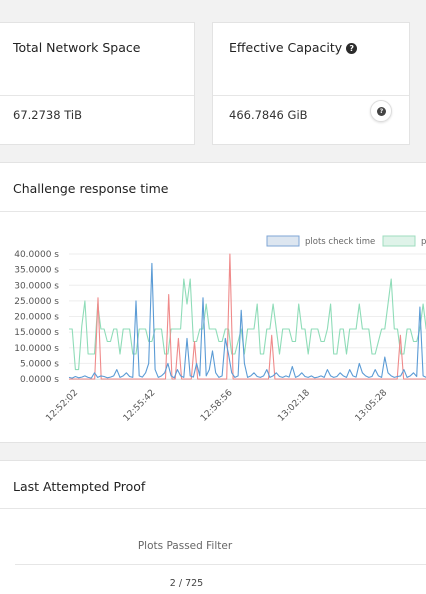  What do you see at coordinates (36, 318) in the screenshot?
I see `y-tick-label: 20.0000 s` at bounding box center [36, 318].